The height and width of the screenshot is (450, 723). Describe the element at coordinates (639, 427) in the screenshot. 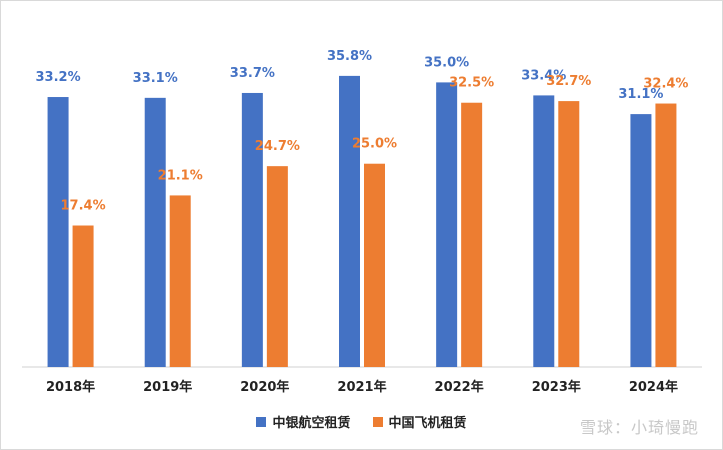

I see `watermark: 雪球：小琦慢跑` at that location.